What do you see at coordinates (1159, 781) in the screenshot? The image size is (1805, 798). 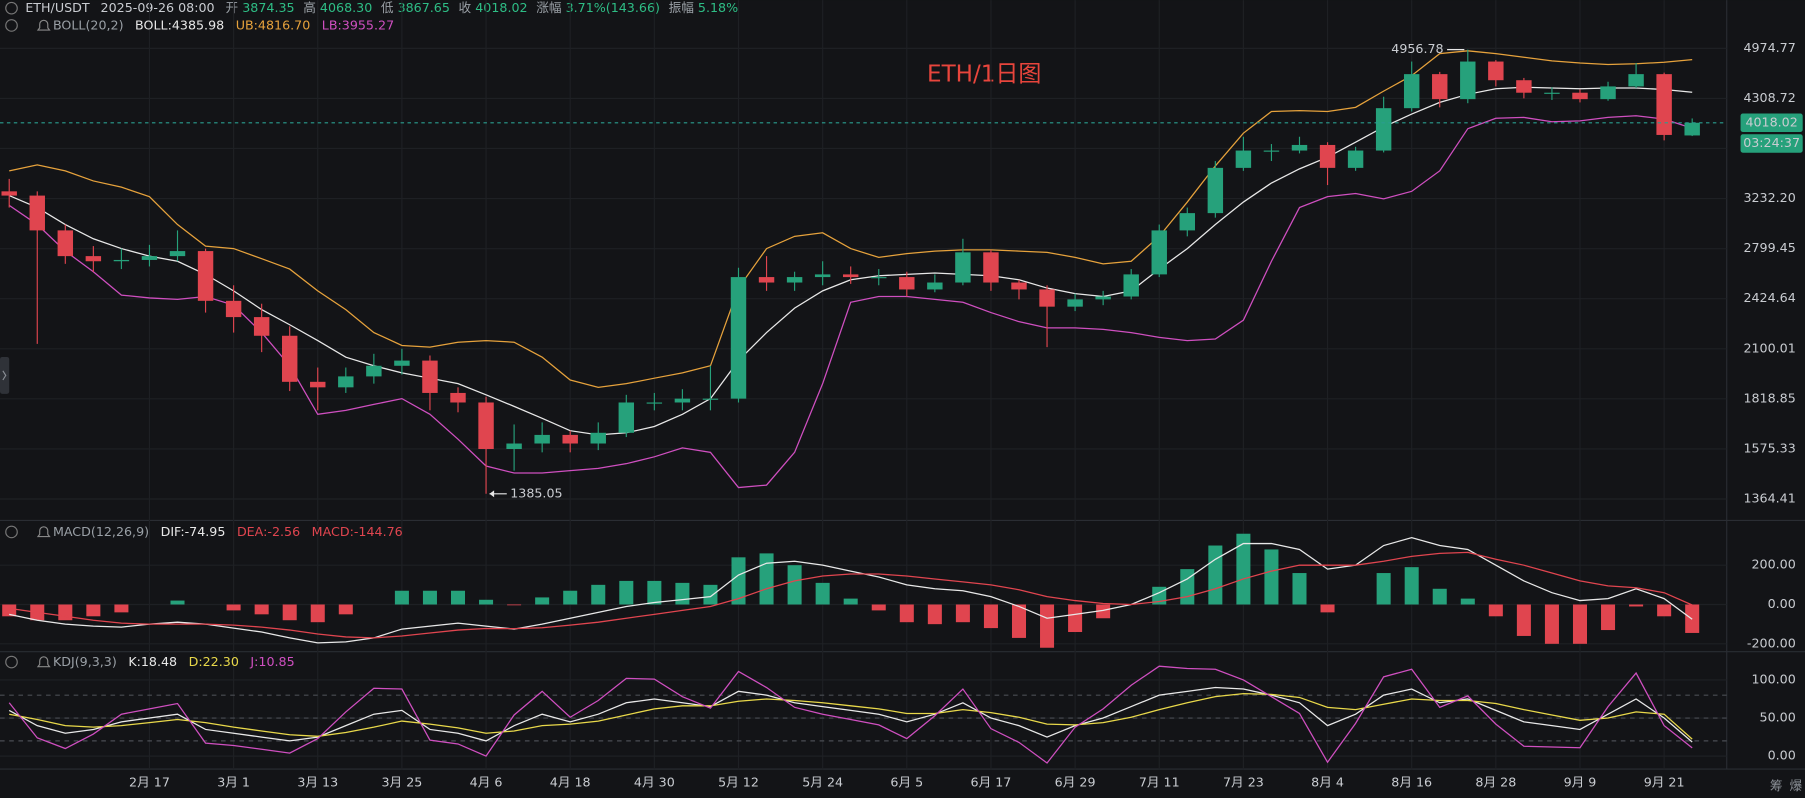 I see `x-tick-label: 7月 11` at bounding box center [1159, 781].